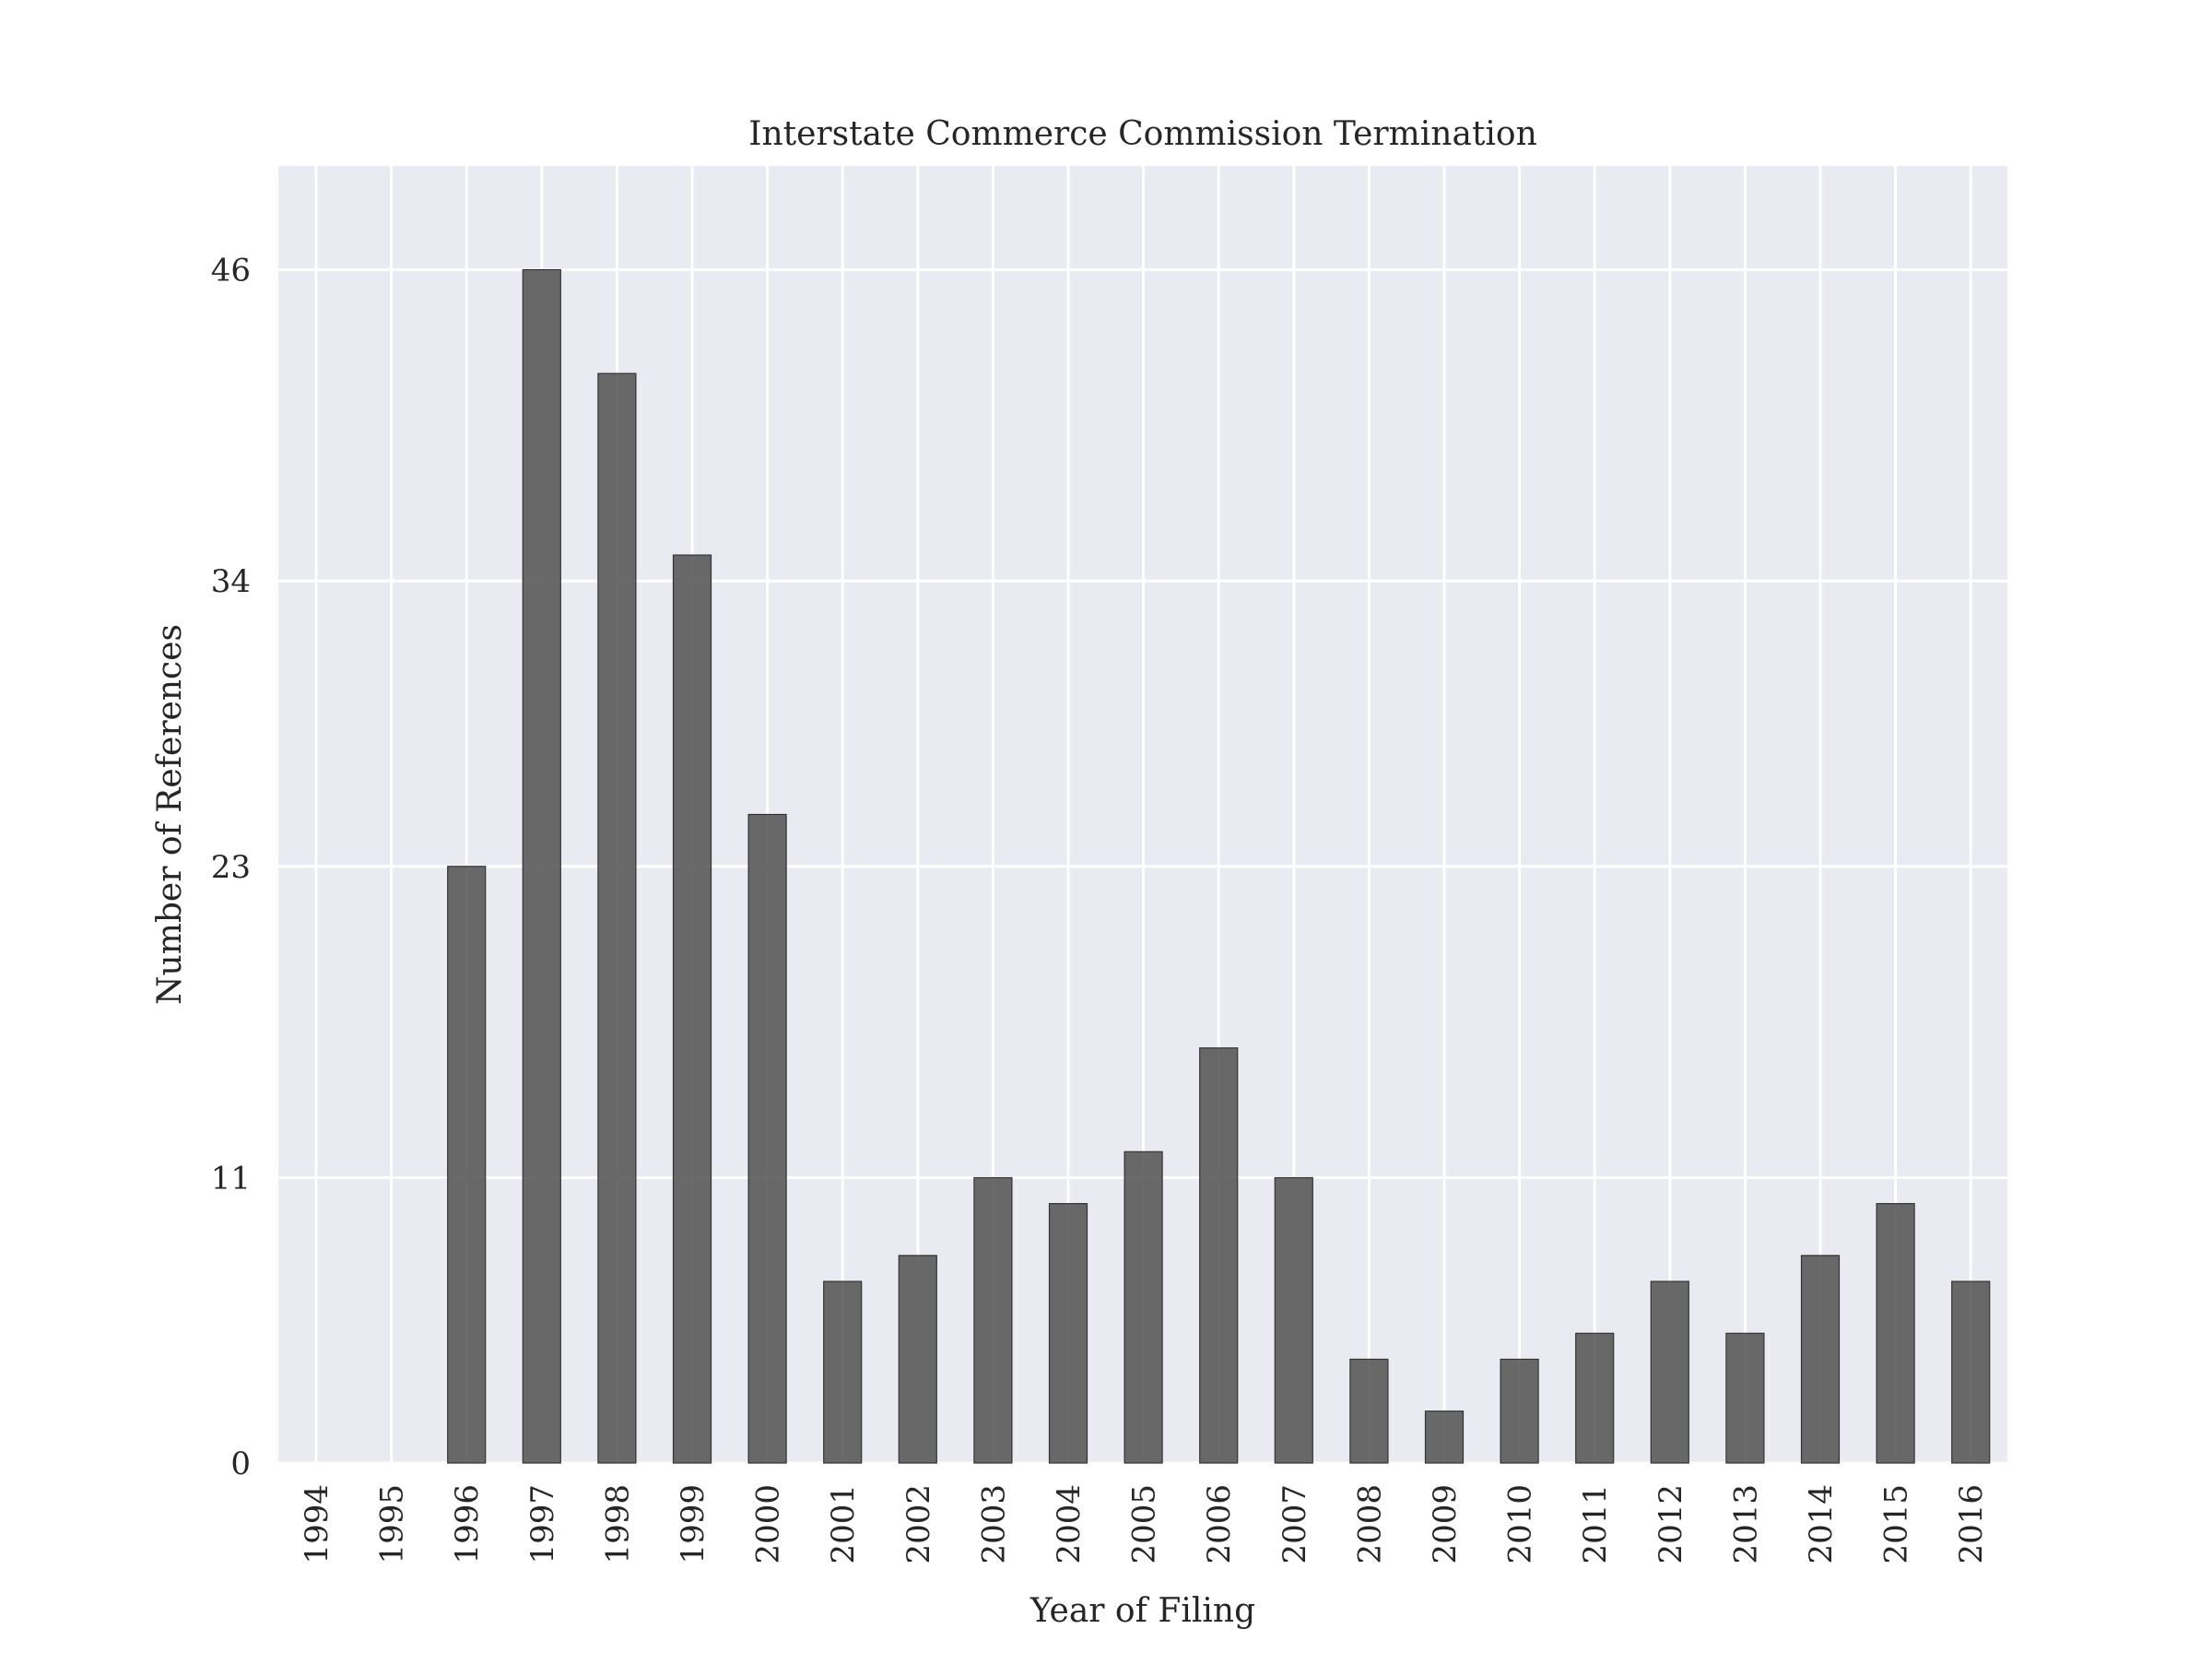  I want to click on x-tick-label: 2016, so click(1971, 1524).